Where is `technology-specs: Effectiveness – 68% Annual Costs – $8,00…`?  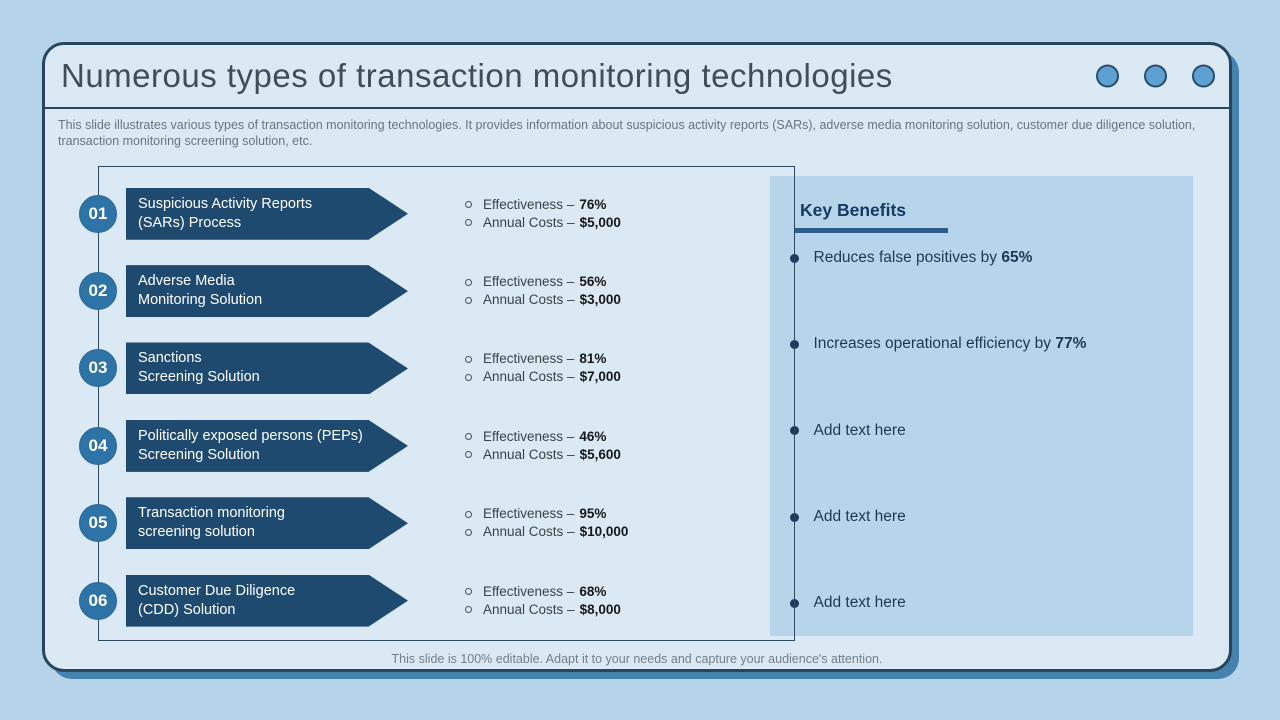 technology-specs: Effectiveness – 68% Annual Costs – $8,00… is located at coordinates (543, 601).